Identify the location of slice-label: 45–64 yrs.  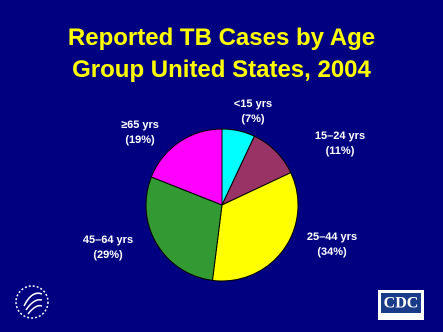
(108, 240).